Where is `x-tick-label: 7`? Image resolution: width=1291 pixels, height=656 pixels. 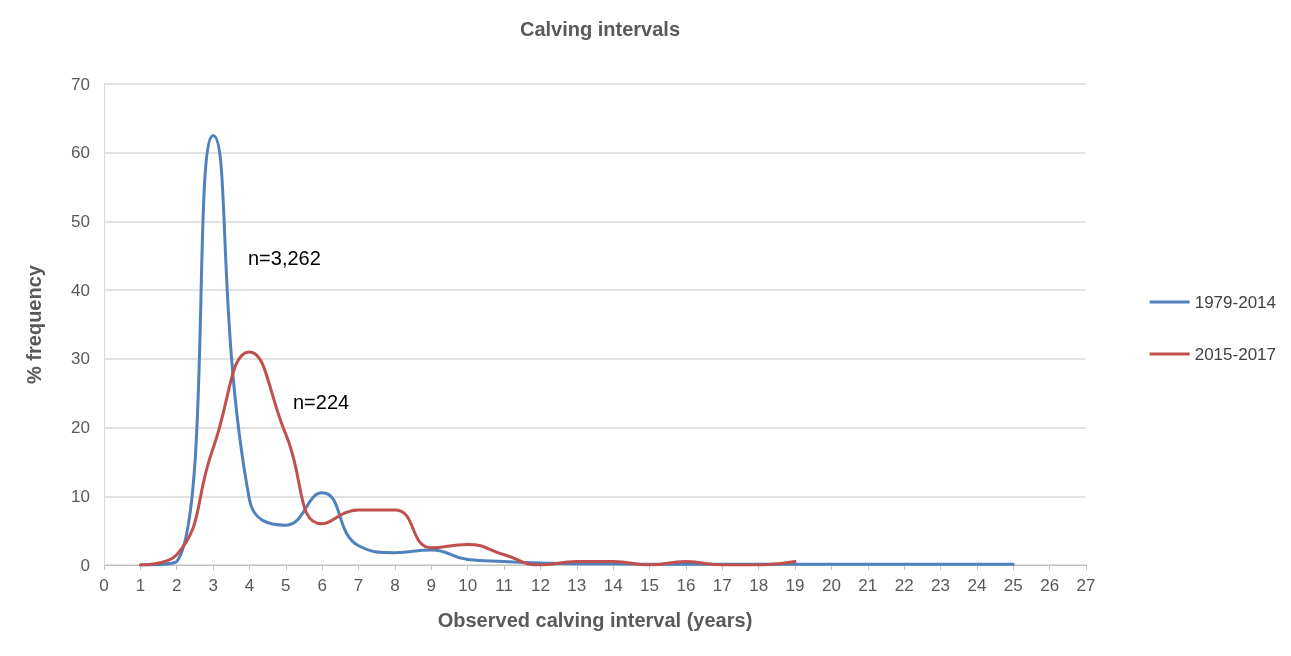
x-tick-label: 7 is located at coordinates (358, 585).